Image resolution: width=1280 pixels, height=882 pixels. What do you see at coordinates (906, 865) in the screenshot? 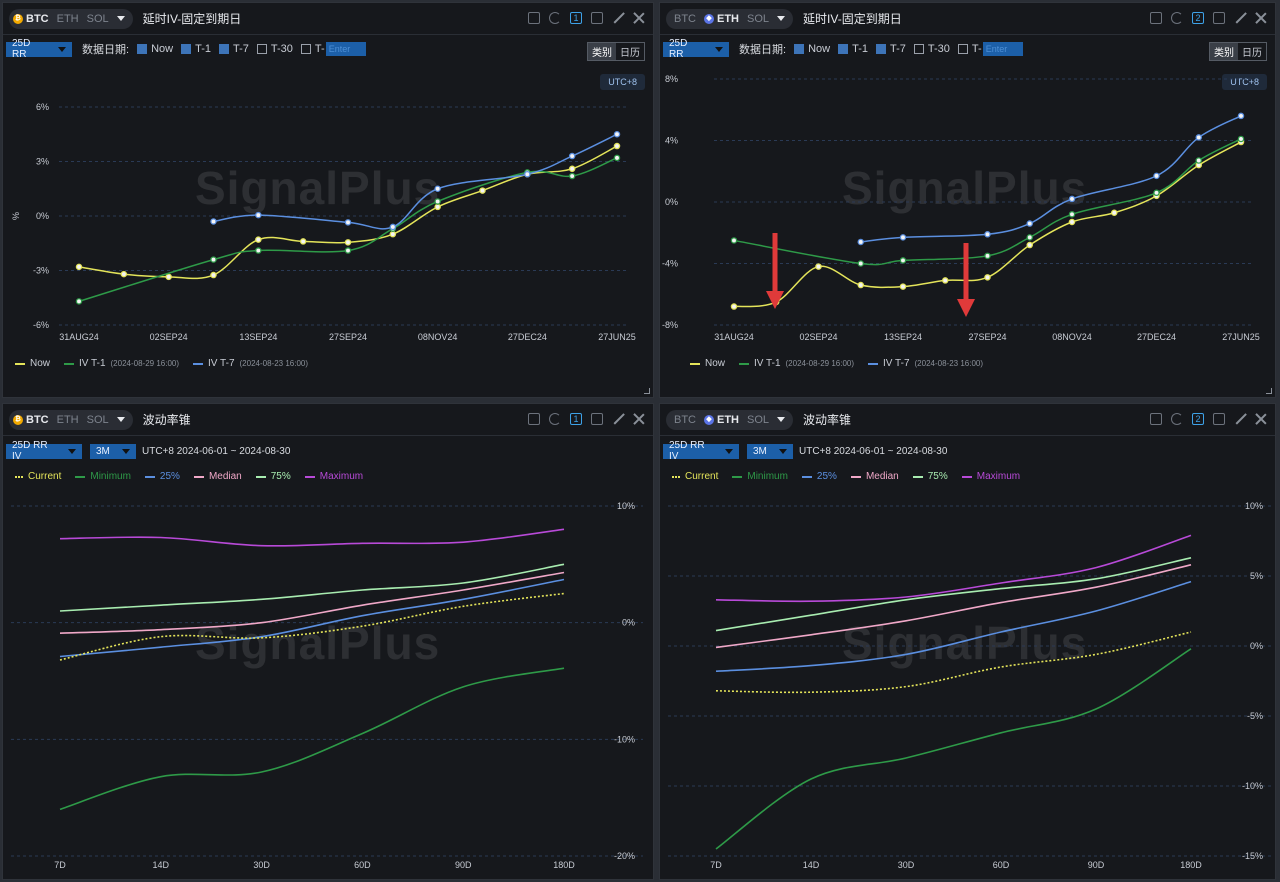
I see `x-tick-label: 30D` at bounding box center [906, 865].